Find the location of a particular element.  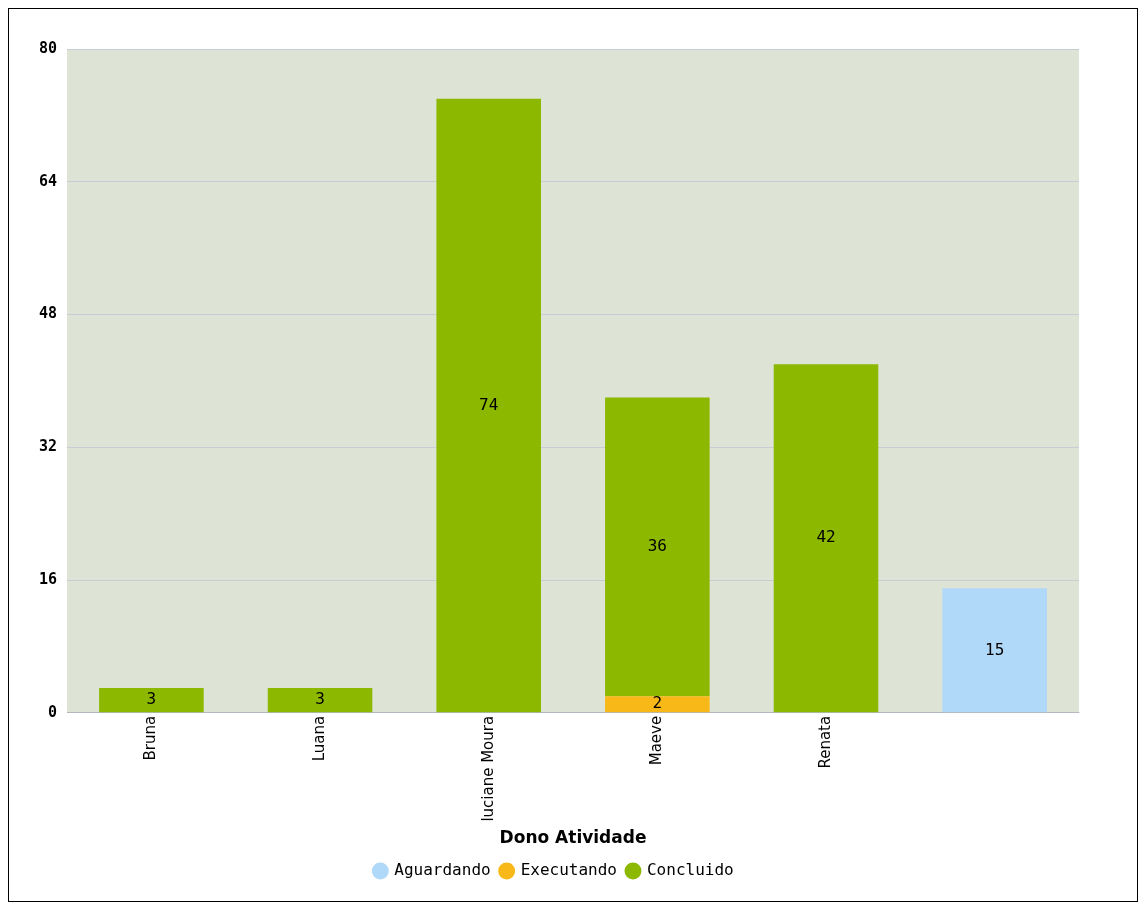

x-tick-label: Maeve is located at coordinates (656, 740).